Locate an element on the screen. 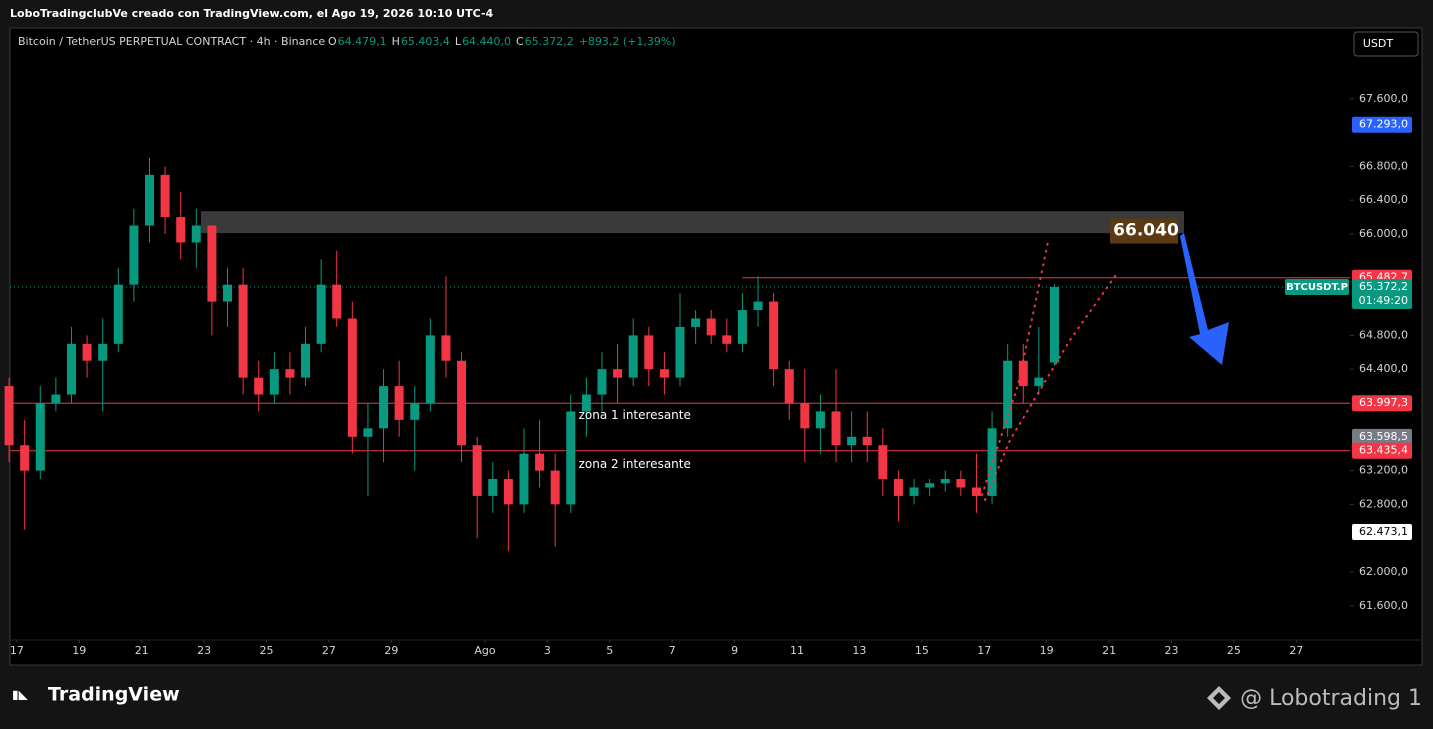 The image size is (1433, 729). ohlc-change: +893,2 (+1,39%) is located at coordinates (627, 41).